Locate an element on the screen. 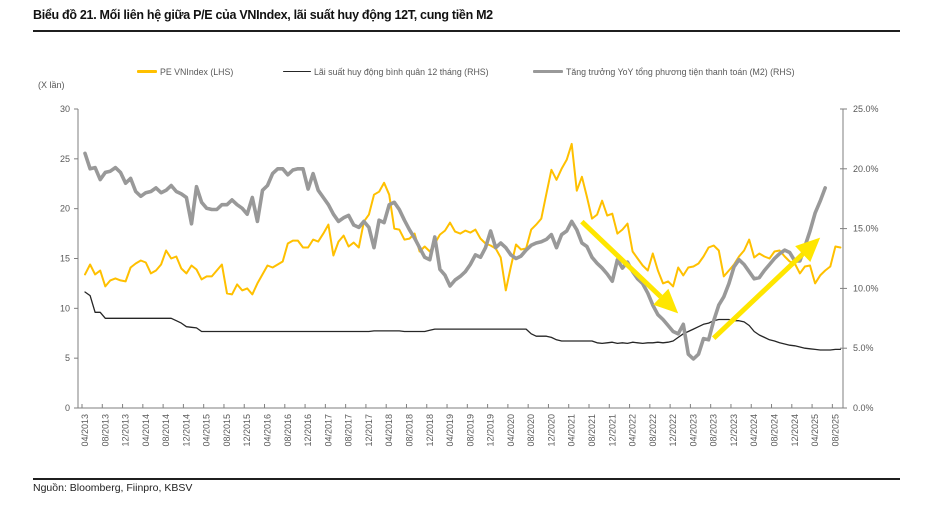  y-right-tick-label: 5.0% is located at coordinates (863, 348).